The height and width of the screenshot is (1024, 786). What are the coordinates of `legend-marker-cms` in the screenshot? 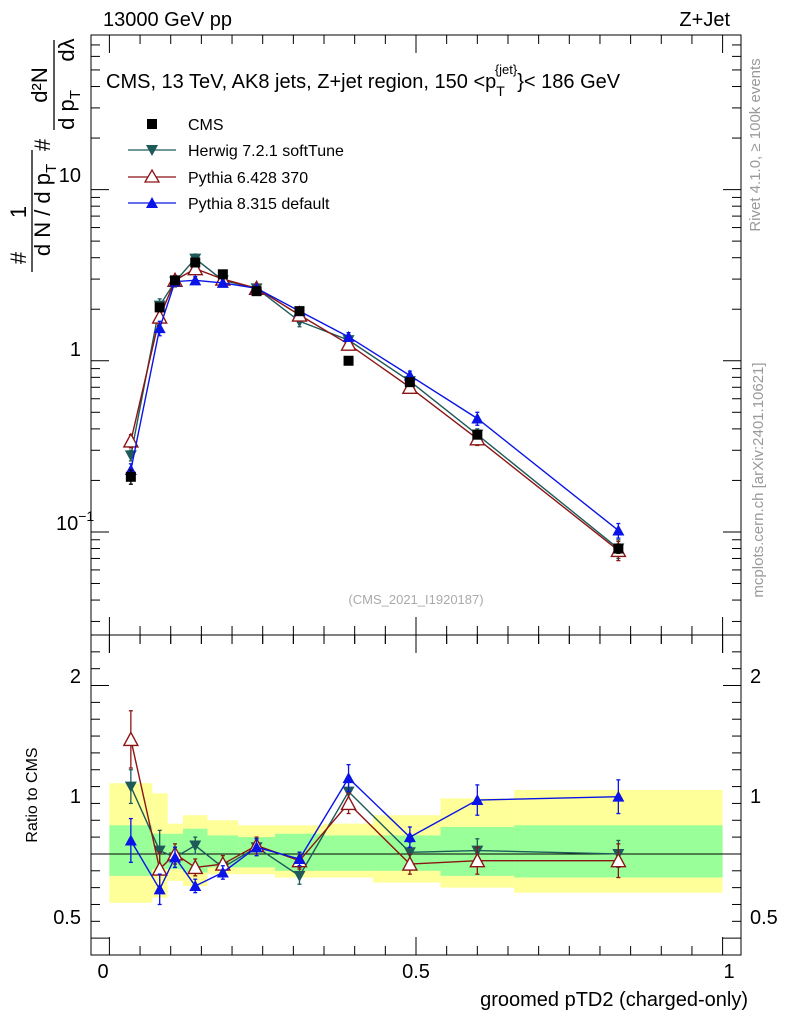 It's located at (152, 124).